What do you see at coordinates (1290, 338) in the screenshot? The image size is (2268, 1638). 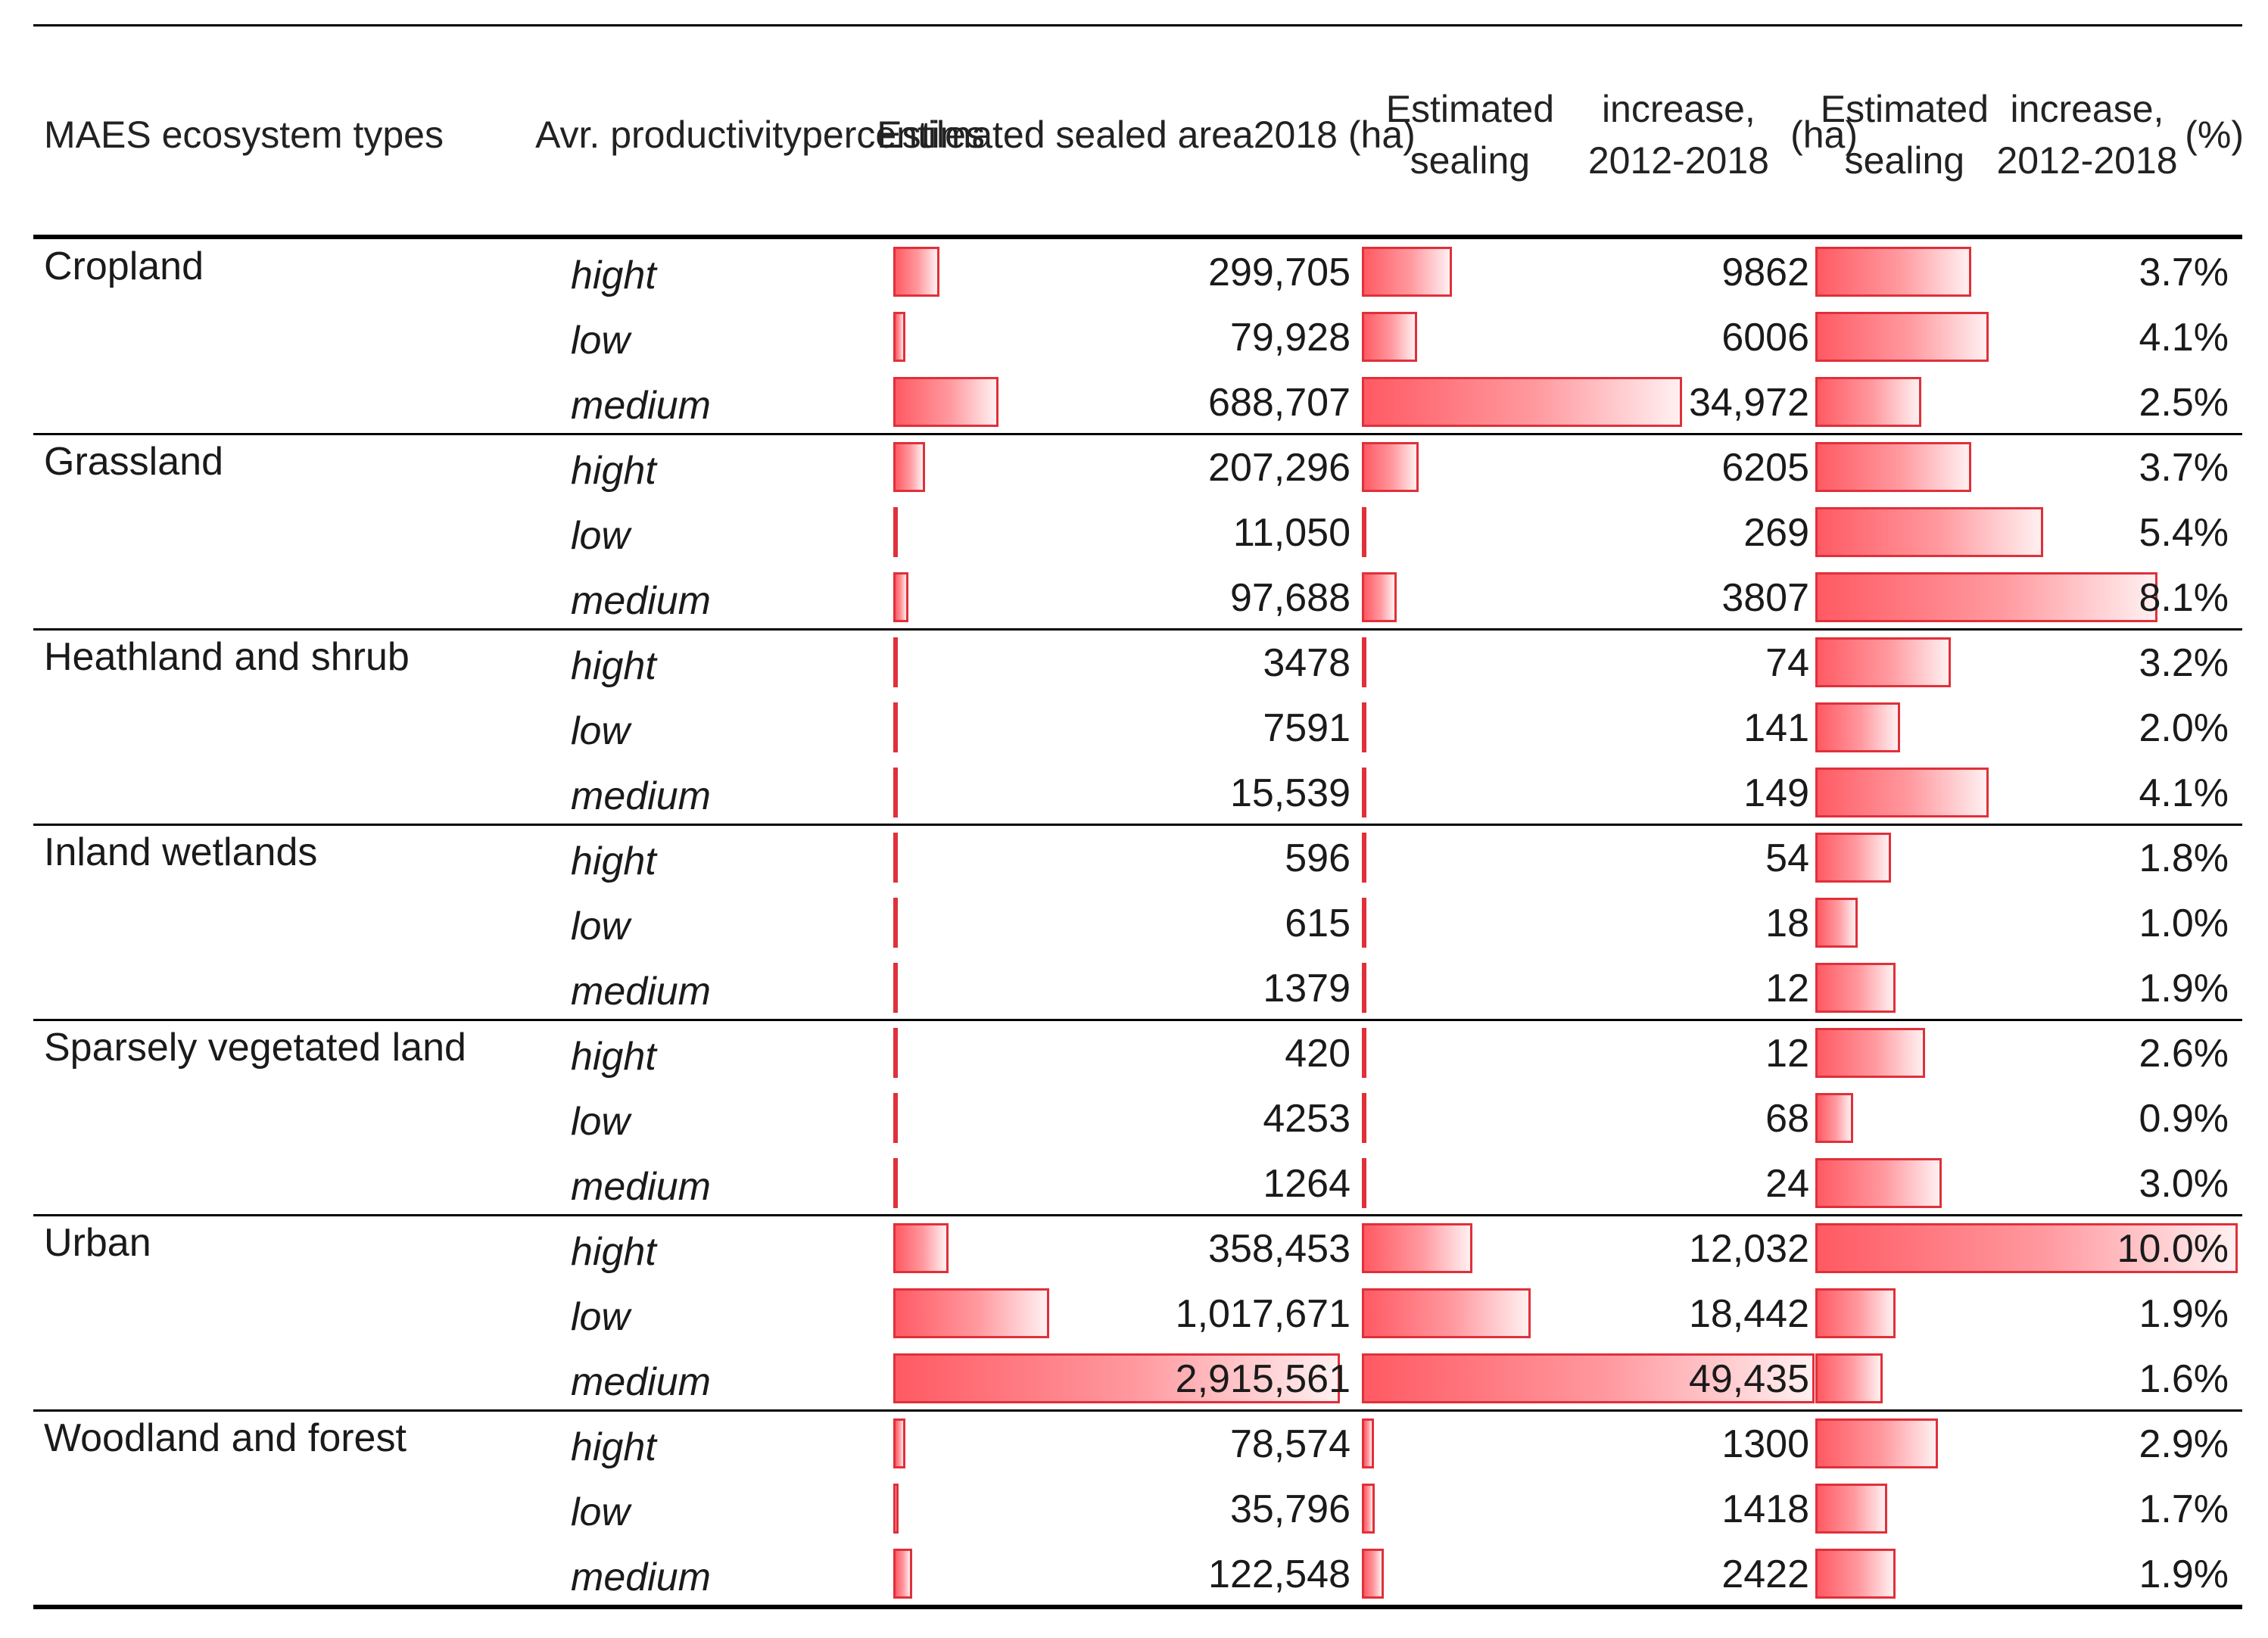 I see `sealed-area-value: 79,928` at bounding box center [1290, 338].